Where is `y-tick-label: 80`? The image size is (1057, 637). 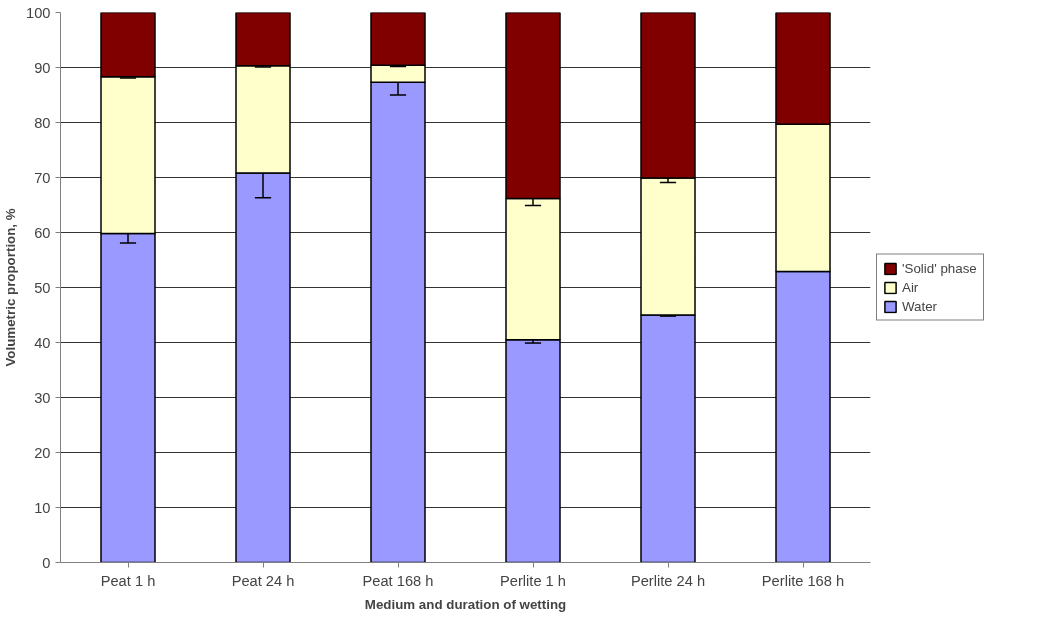
y-tick-label: 80 is located at coordinates (42, 122).